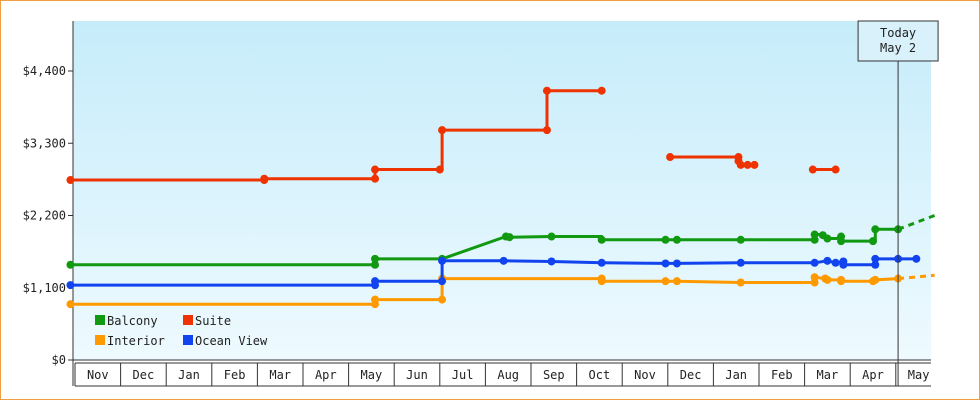 This screenshot has height=401, width=980. I want to click on legend-label: Balcony, so click(132, 321).